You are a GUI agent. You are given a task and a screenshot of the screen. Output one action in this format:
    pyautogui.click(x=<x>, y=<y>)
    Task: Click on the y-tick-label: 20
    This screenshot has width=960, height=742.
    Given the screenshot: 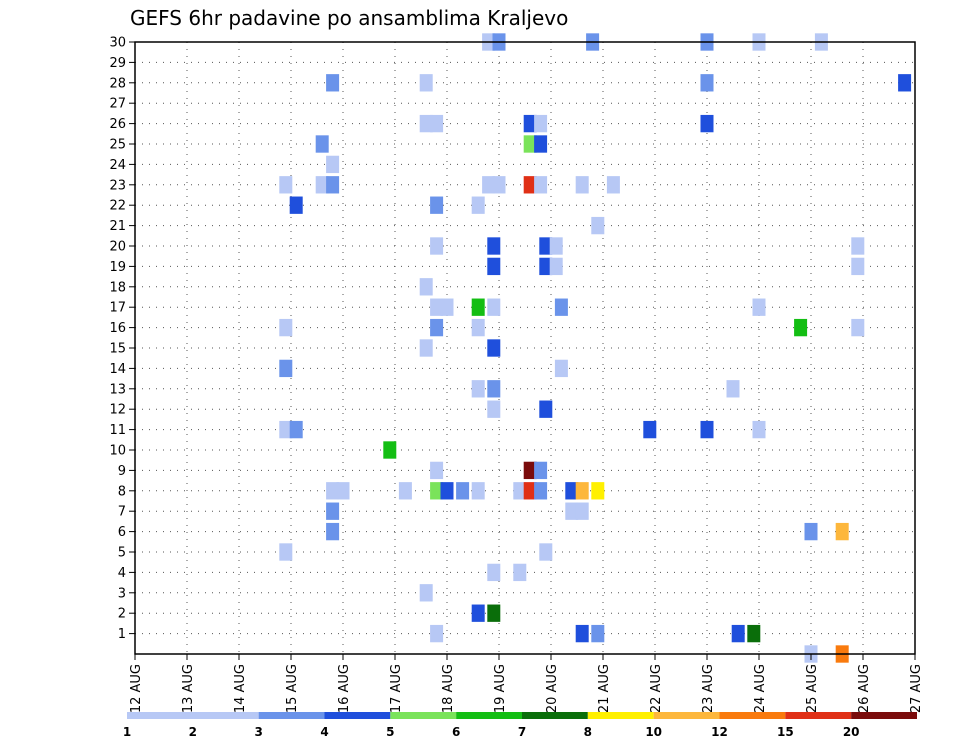 What is the action you would take?
    pyautogui.click(x=117, y=247)
    